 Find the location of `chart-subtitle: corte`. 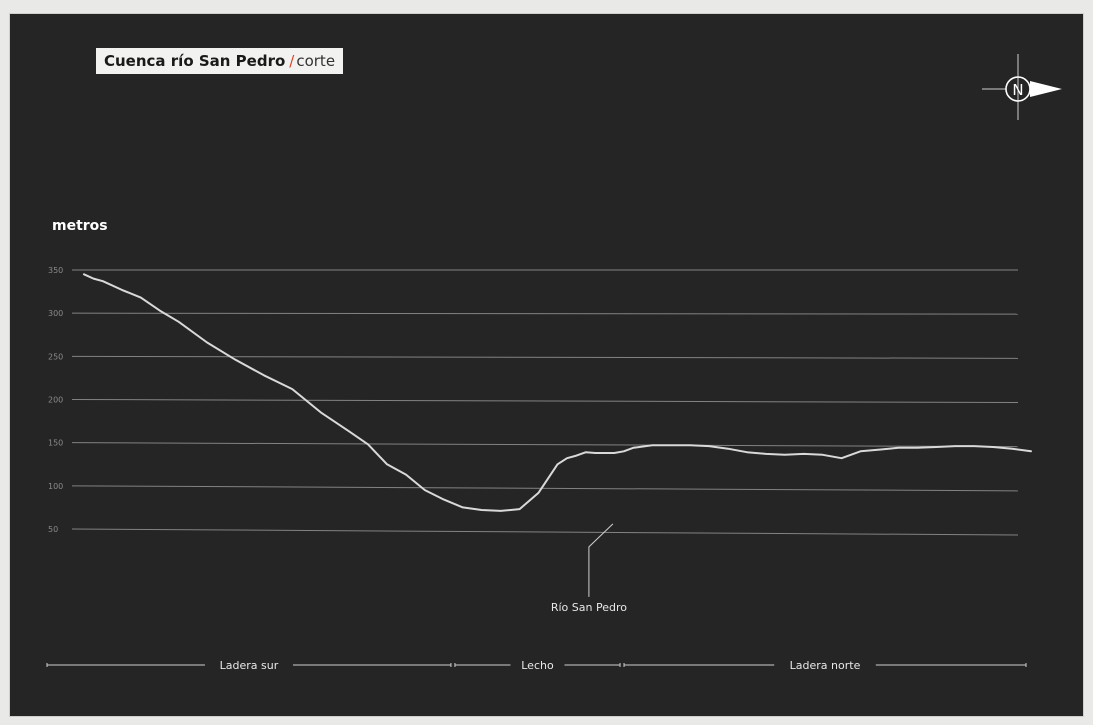

chart-subtitle: corte is located at coordinates (316, 61).